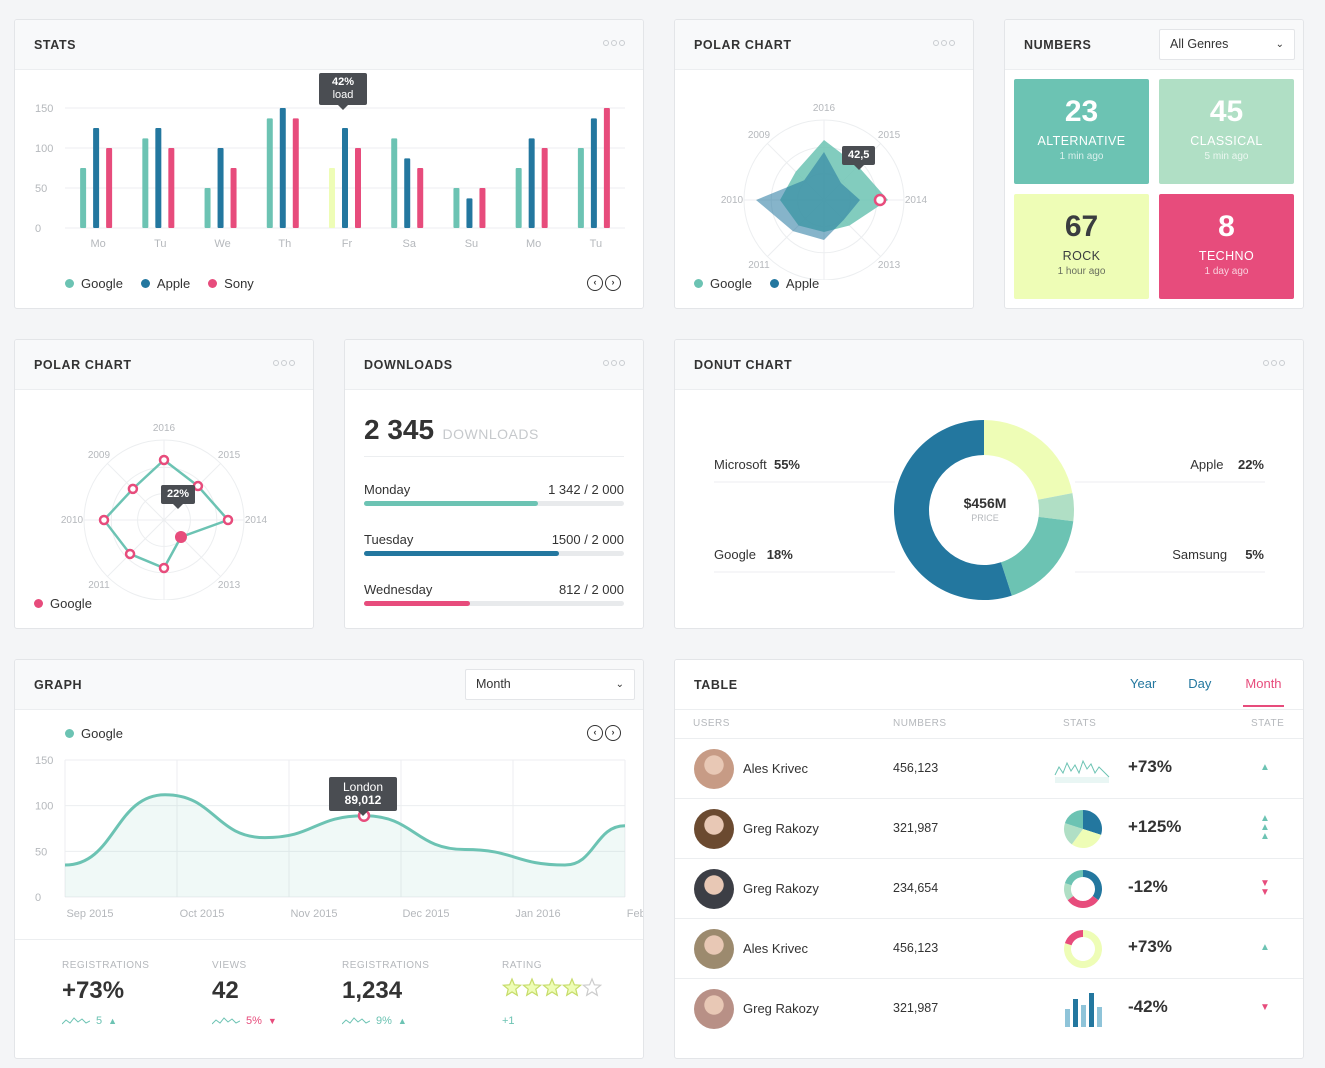 Image resolution: width=1325 pixels, height=1068 pixels. What do you see at coordinates (38, 898) in the screenshot?
I see `y-tick-label: 0` at bounding box center [38, 898].